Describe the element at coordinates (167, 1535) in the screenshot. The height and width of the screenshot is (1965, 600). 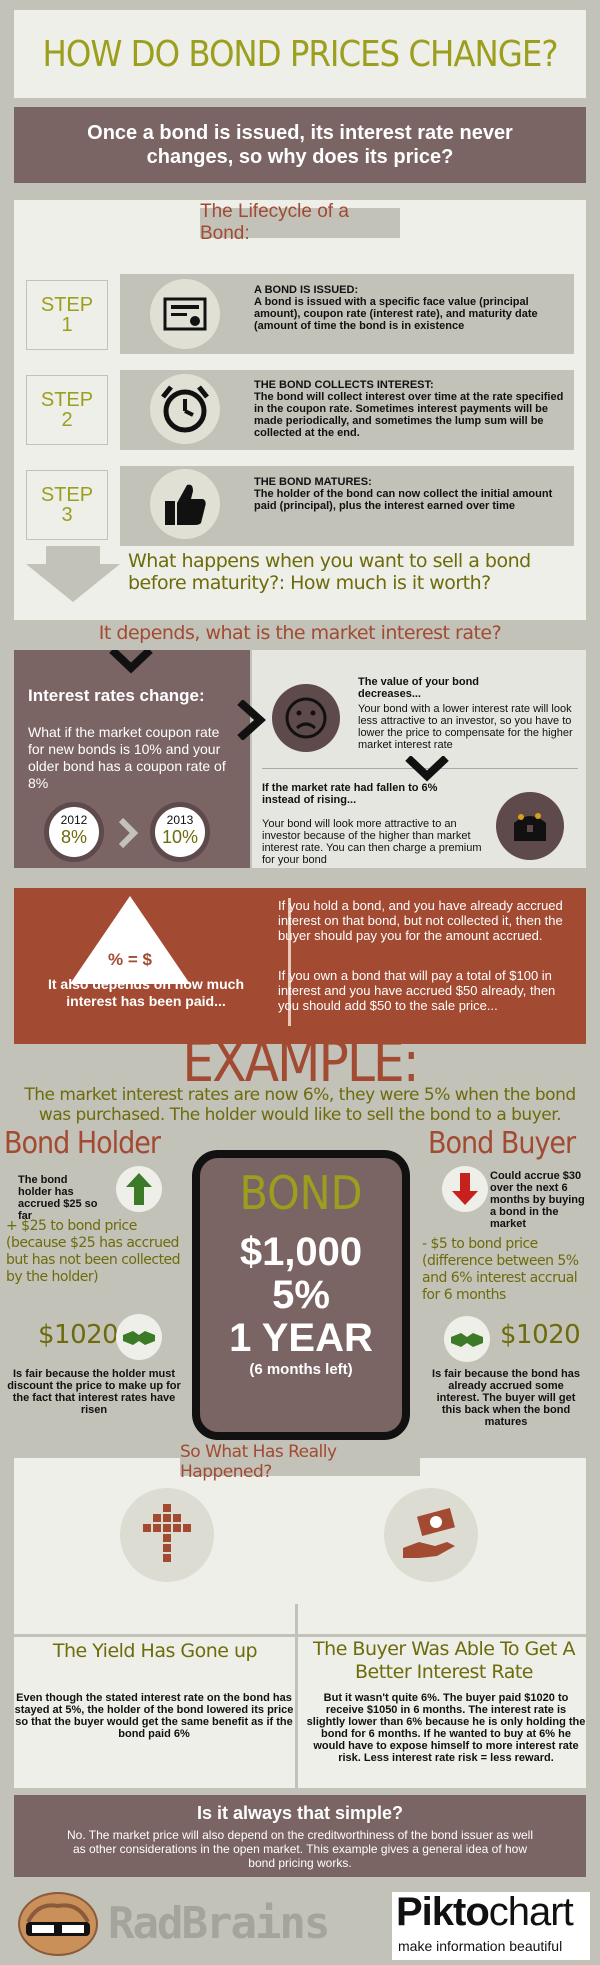
I see `growth-cross-icon` at that location.